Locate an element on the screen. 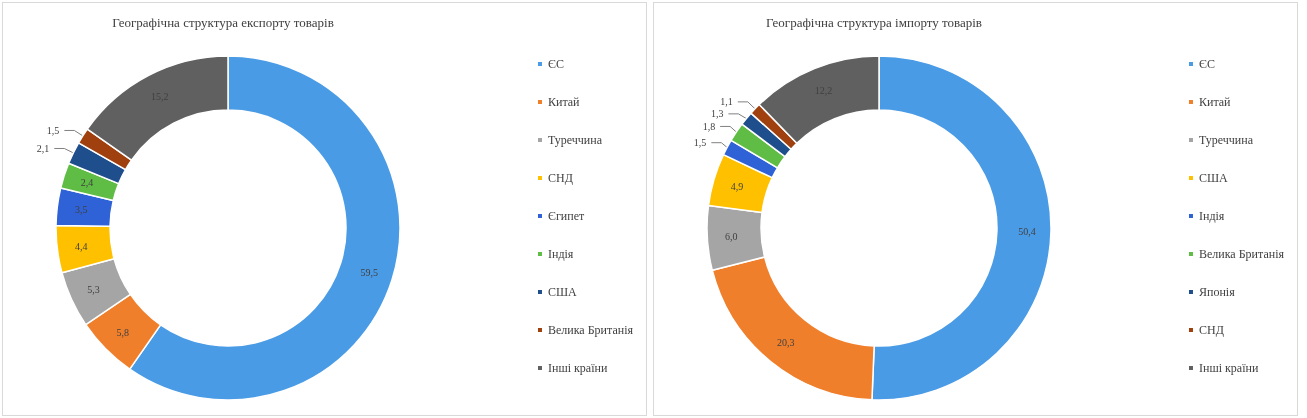 This screenshot has width=1307, height=418. data-label: 59,5 is located at coordinates (369, 272).